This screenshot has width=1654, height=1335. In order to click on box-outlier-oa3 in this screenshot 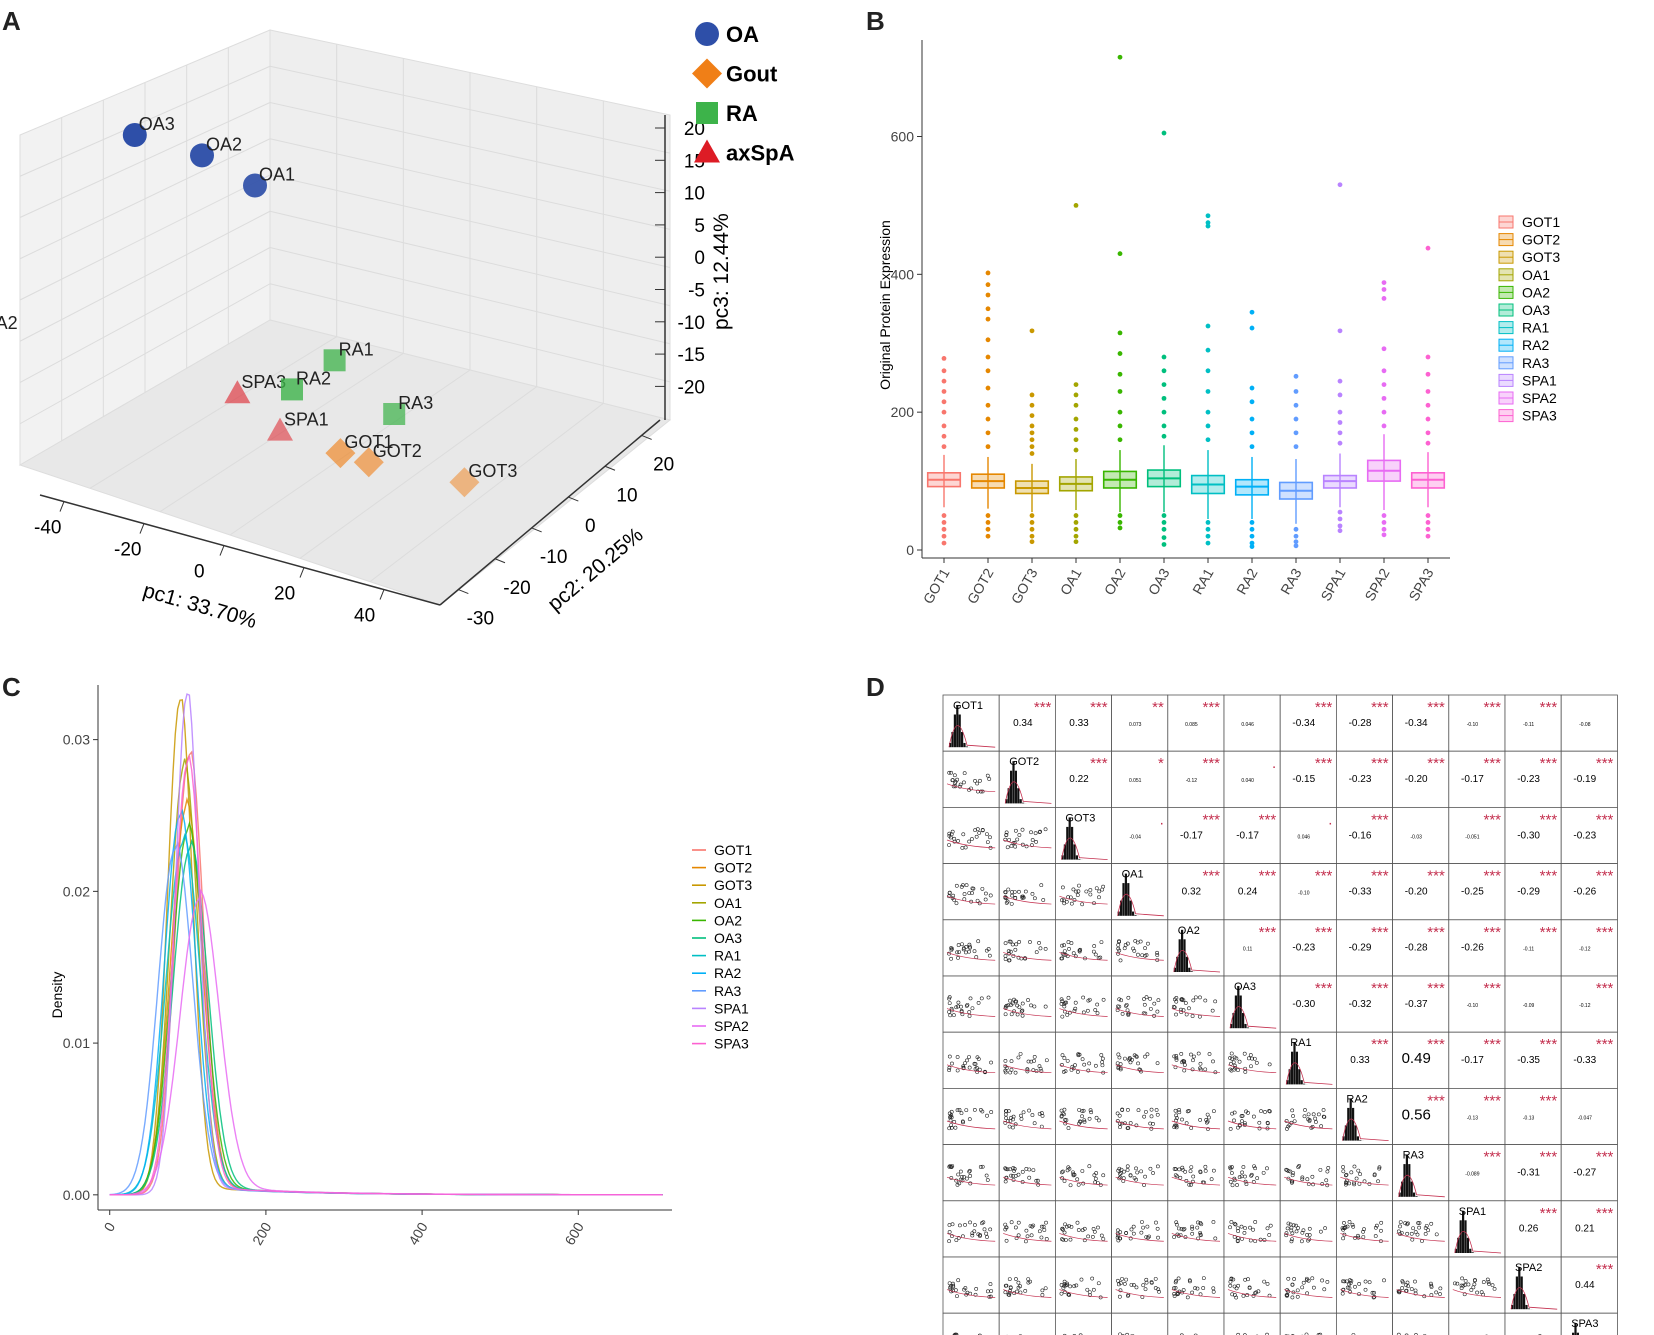, I will do `click(1164, 384)`.